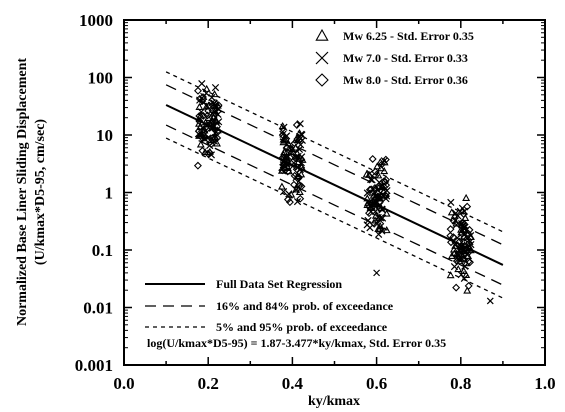 This screenshot has width=565, height=412. I want to click on legend-marker-cross, so click(322, 58).